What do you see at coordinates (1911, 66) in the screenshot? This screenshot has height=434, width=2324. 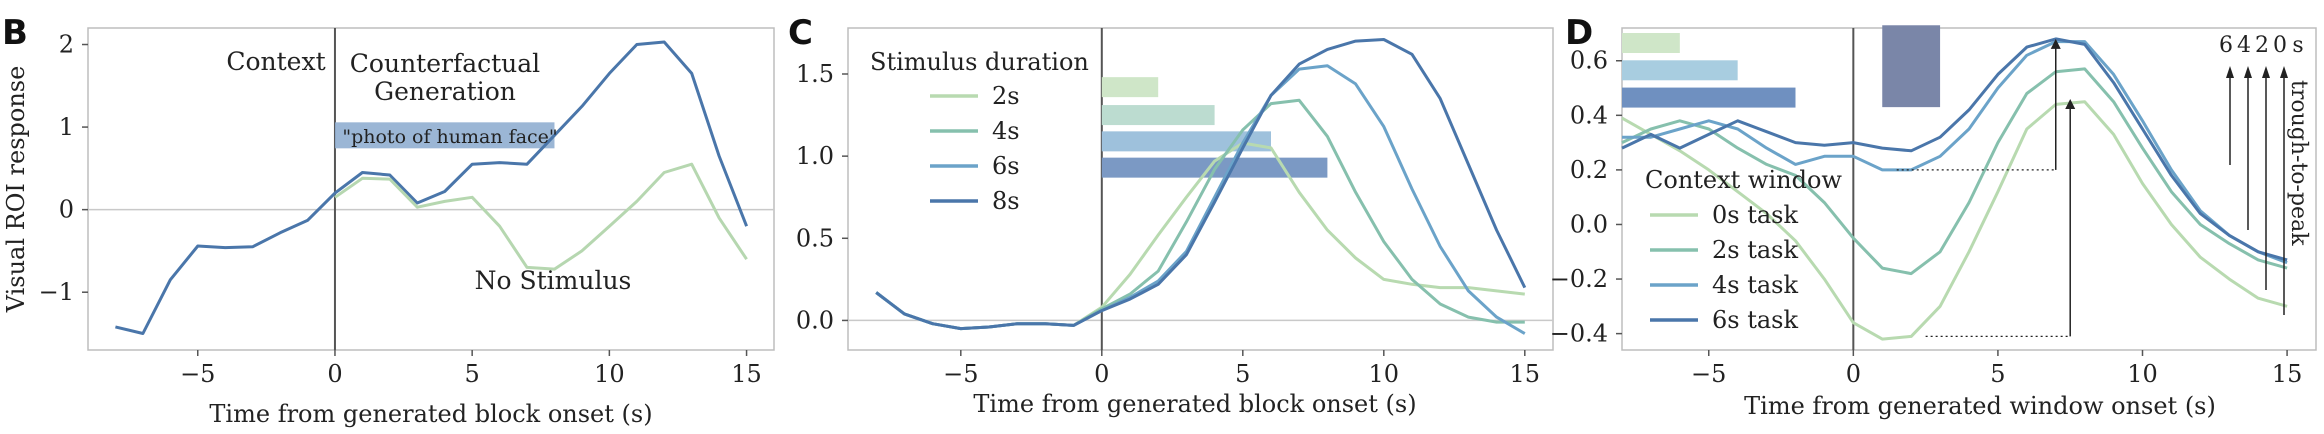 I see `window-block` at bounding box center [1911, 66].